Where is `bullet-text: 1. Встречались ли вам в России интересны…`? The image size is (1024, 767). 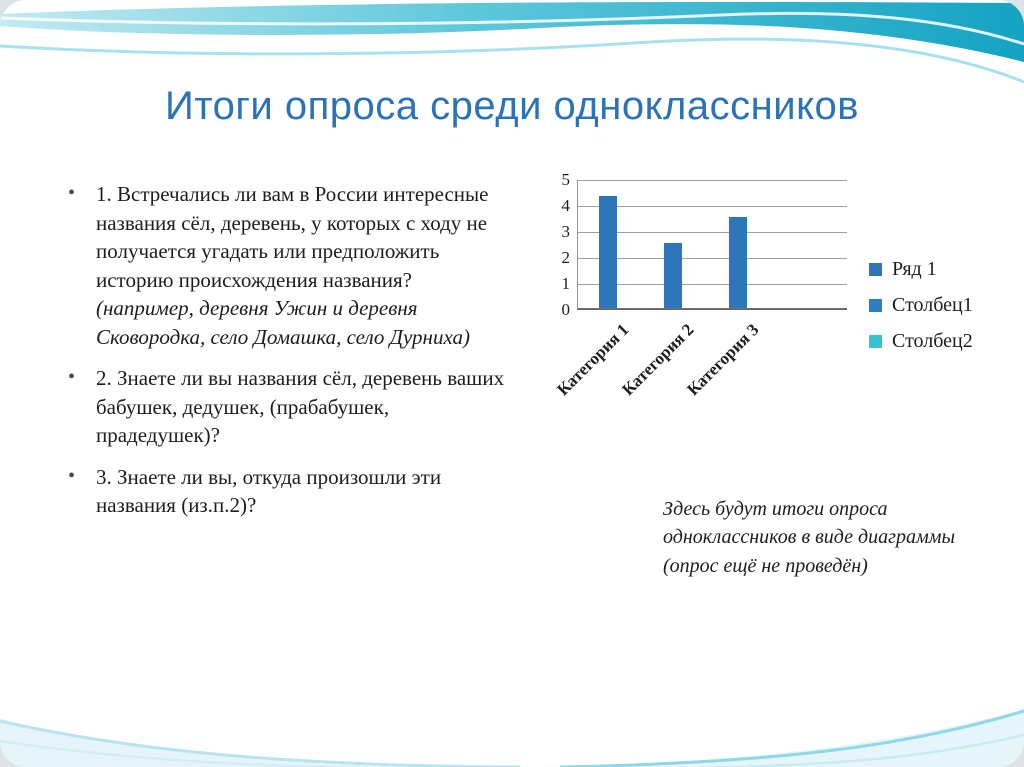
bullet-text: 1. Встречались ли вам в России интересны… is located at coordinates (292, 237).